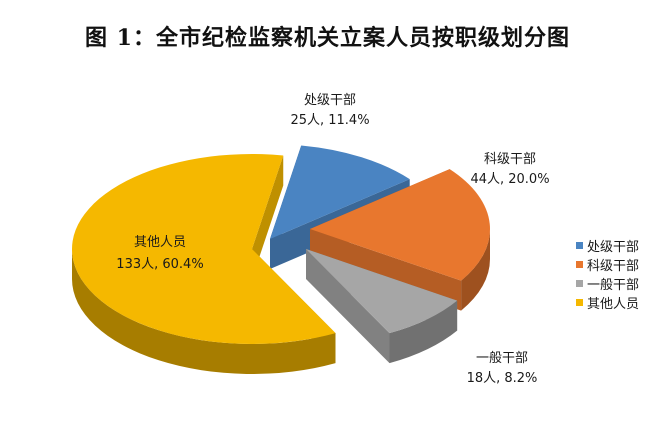  Describe the element at coordinates (613, 266) in the screenshot. I see `legend-label: 科级干部` at that location.